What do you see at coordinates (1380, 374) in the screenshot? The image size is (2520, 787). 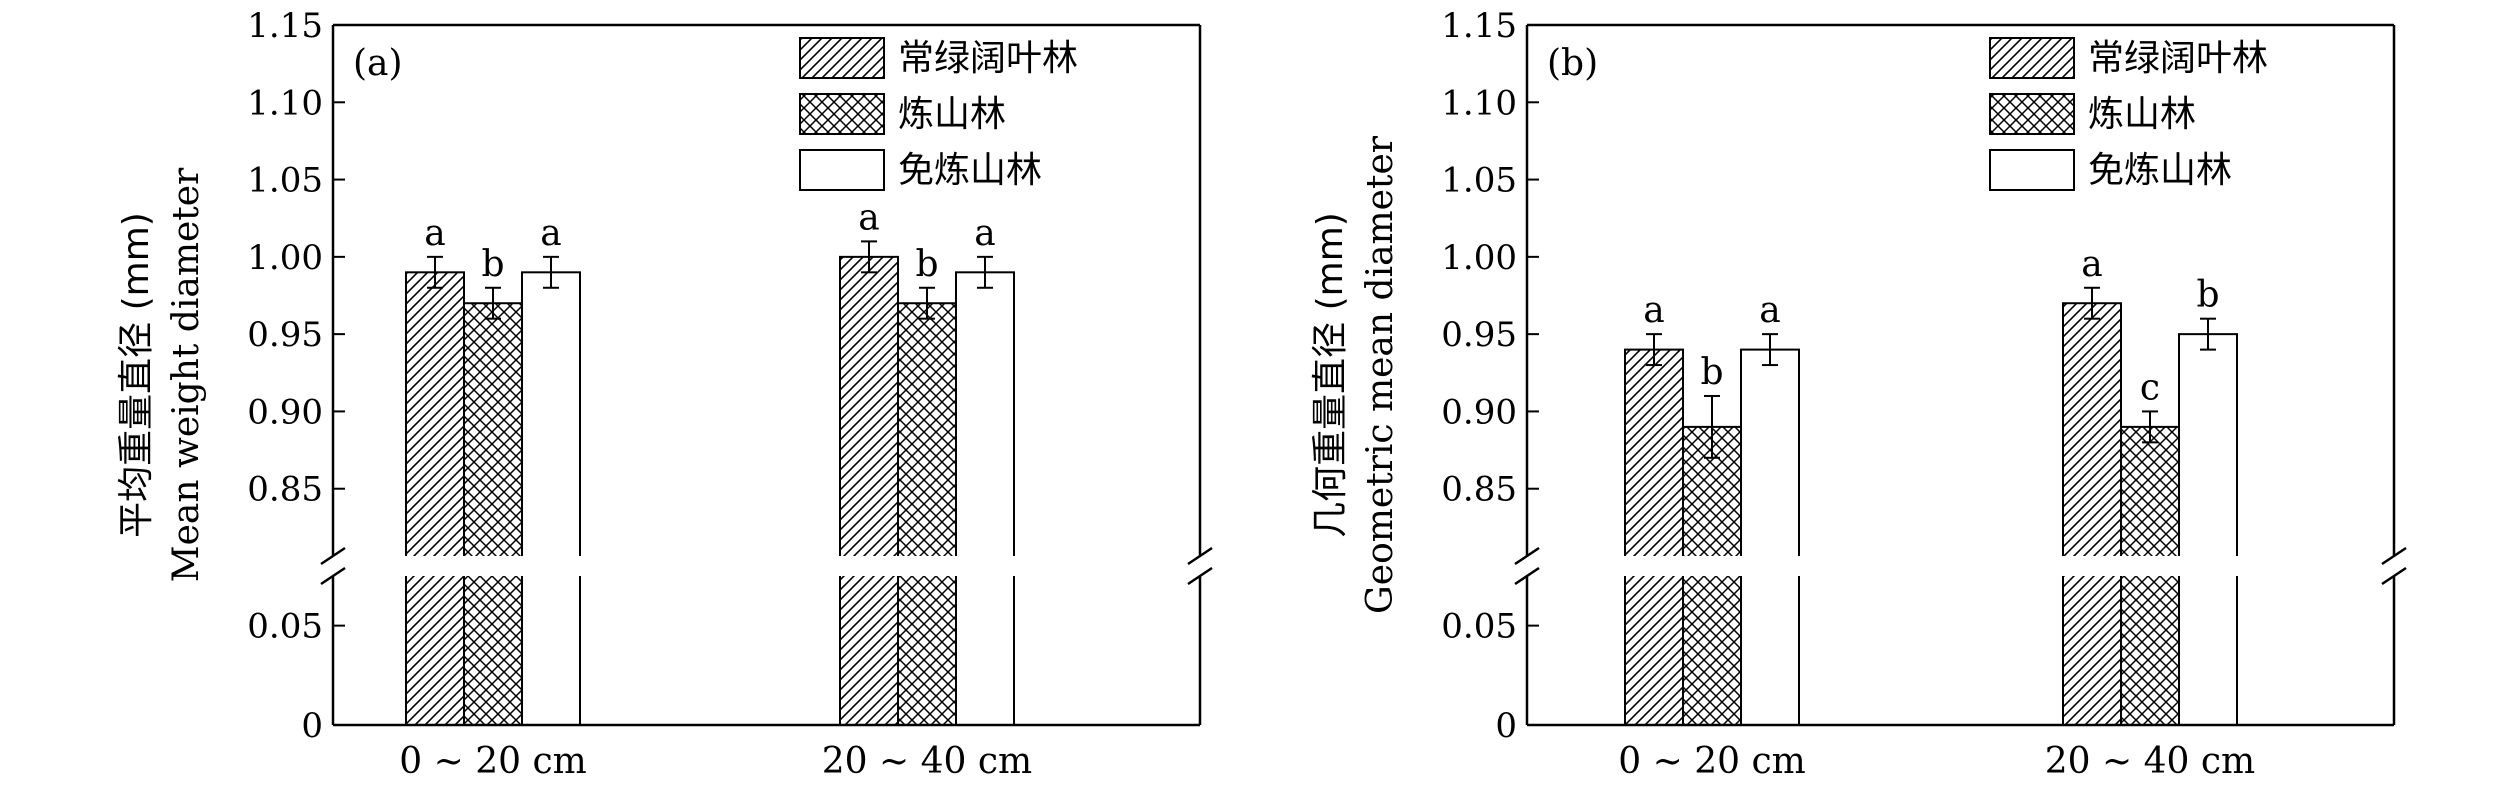 I see `y-axis-title-en: Geometric mean diameter` at bounding box center [1380, 374].